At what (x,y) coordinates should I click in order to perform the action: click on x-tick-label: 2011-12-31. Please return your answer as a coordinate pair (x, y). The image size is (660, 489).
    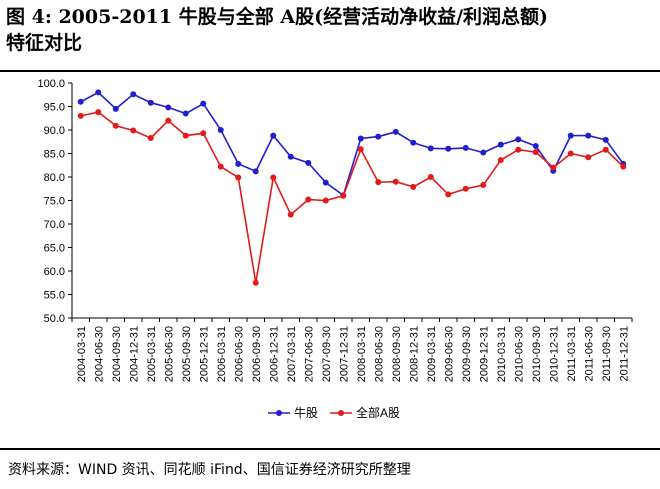
    Looking at the image, I should click on (624, 353).